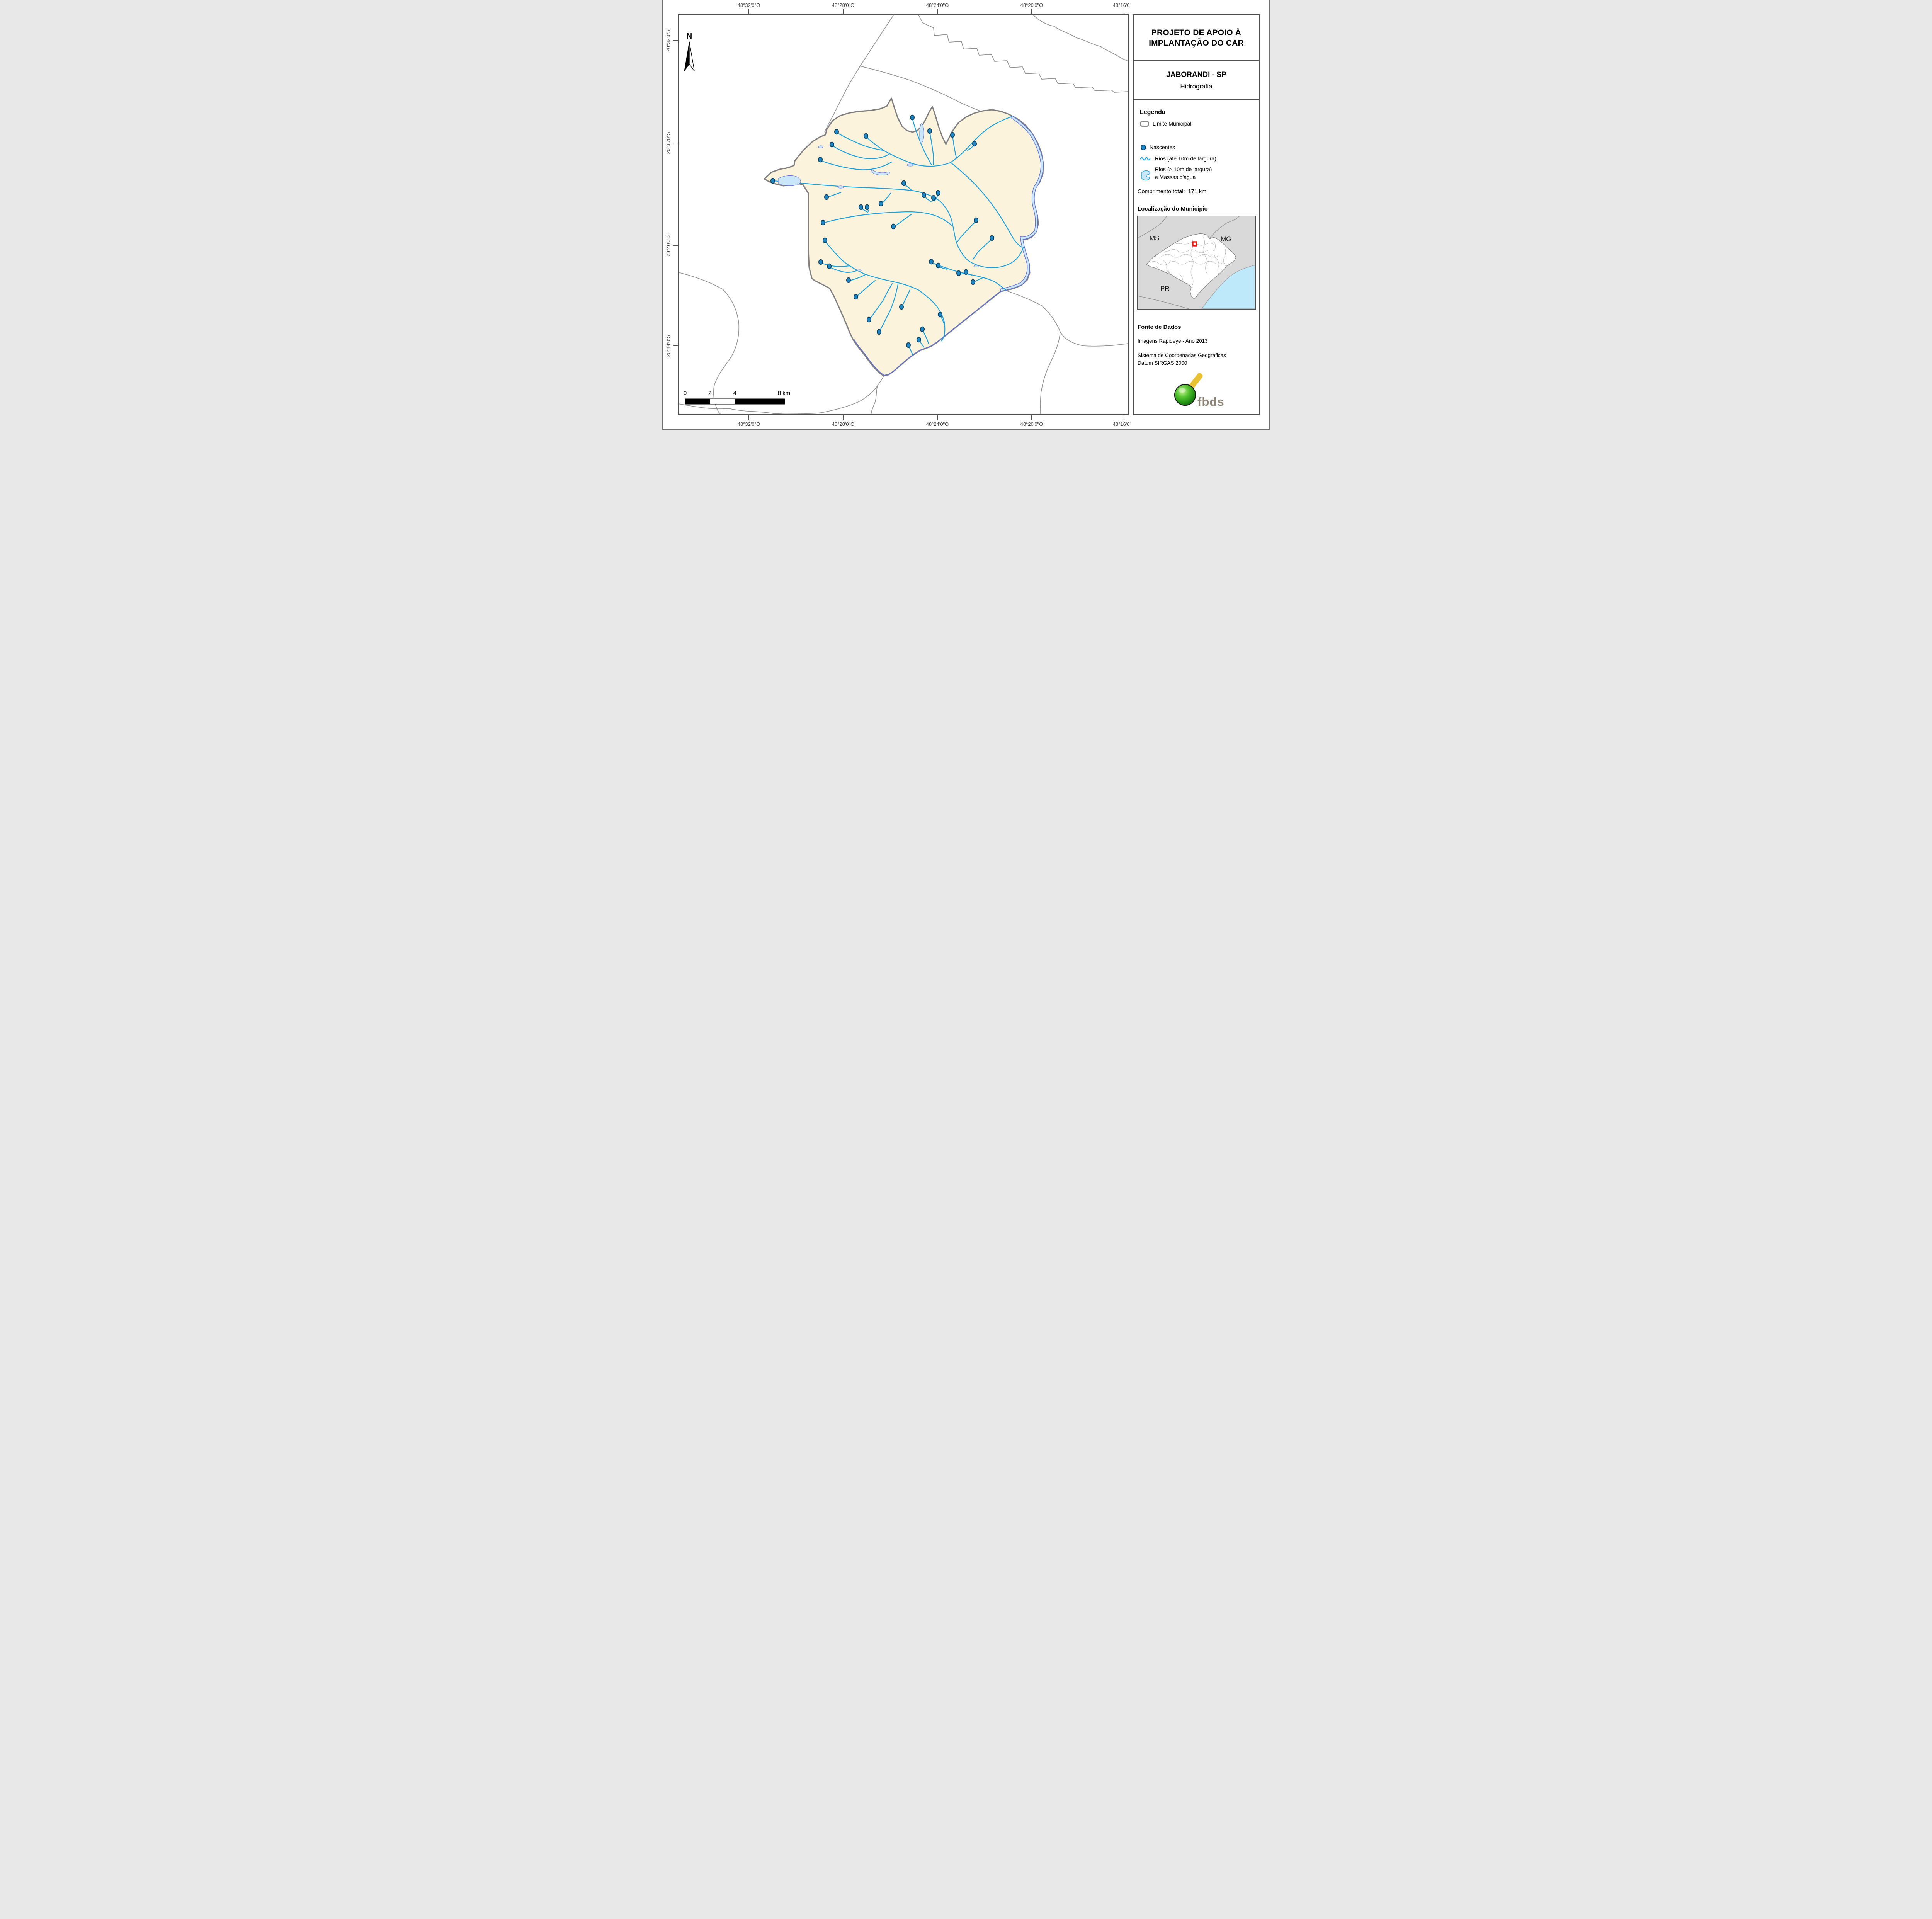 This screenshot has width=1932, height=1919. What do you see at coordinates (668, 245) in the screenshot?
I see `svg-text: 20°40'0"S` at bounding box center [668, 245].